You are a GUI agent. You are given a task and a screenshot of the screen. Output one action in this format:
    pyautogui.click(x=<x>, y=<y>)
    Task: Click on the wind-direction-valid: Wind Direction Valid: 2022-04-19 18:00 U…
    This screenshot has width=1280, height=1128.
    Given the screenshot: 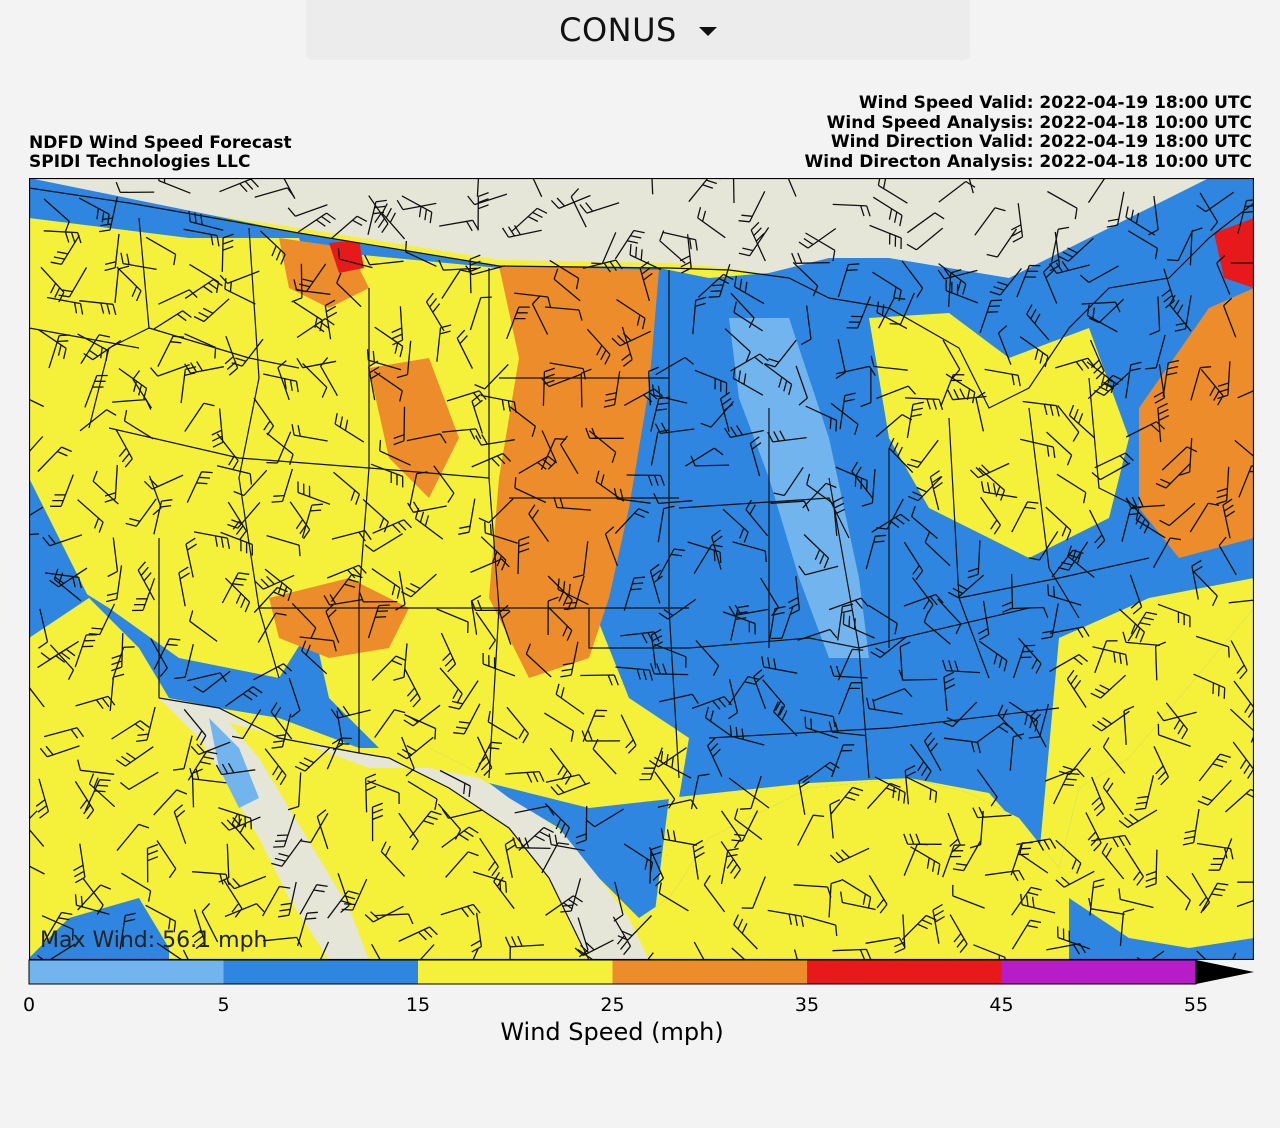 What is the action you would take?
    pyautogui.click(x=1041, y=142)
    